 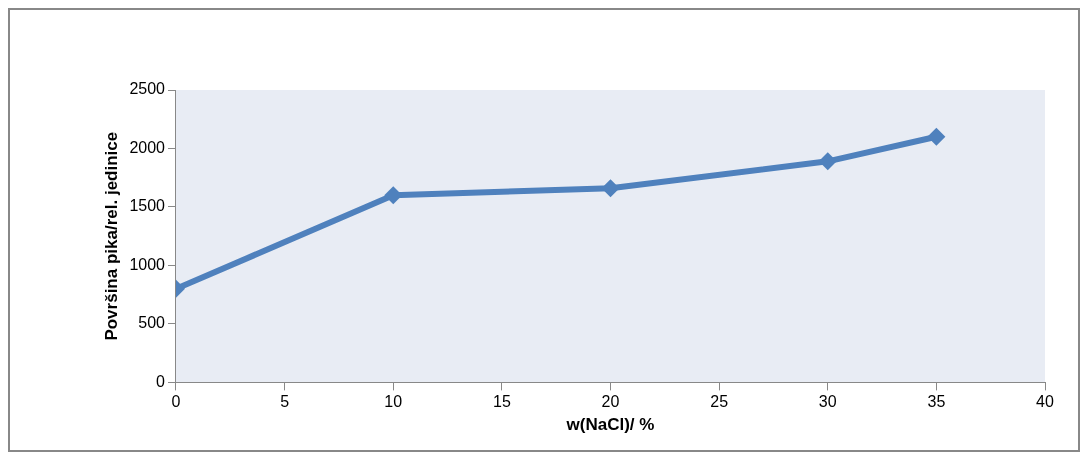 What do you see at coordinates (147, 206) in the screenshot?
I see `y-tick-label: 1500` at bounding box center [147, 206].